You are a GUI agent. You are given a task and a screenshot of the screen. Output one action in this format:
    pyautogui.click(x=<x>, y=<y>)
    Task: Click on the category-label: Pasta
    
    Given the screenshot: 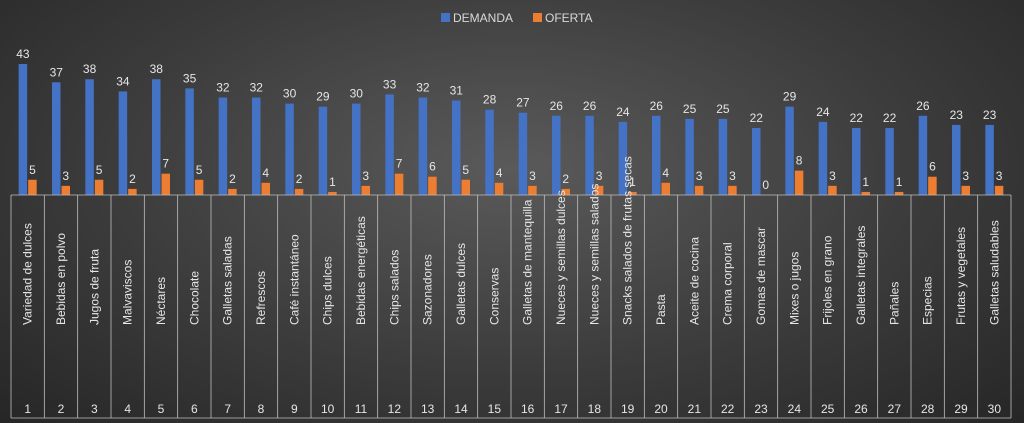 What is the action you would take?
    pyautogui.click(x=661, y=309)
    